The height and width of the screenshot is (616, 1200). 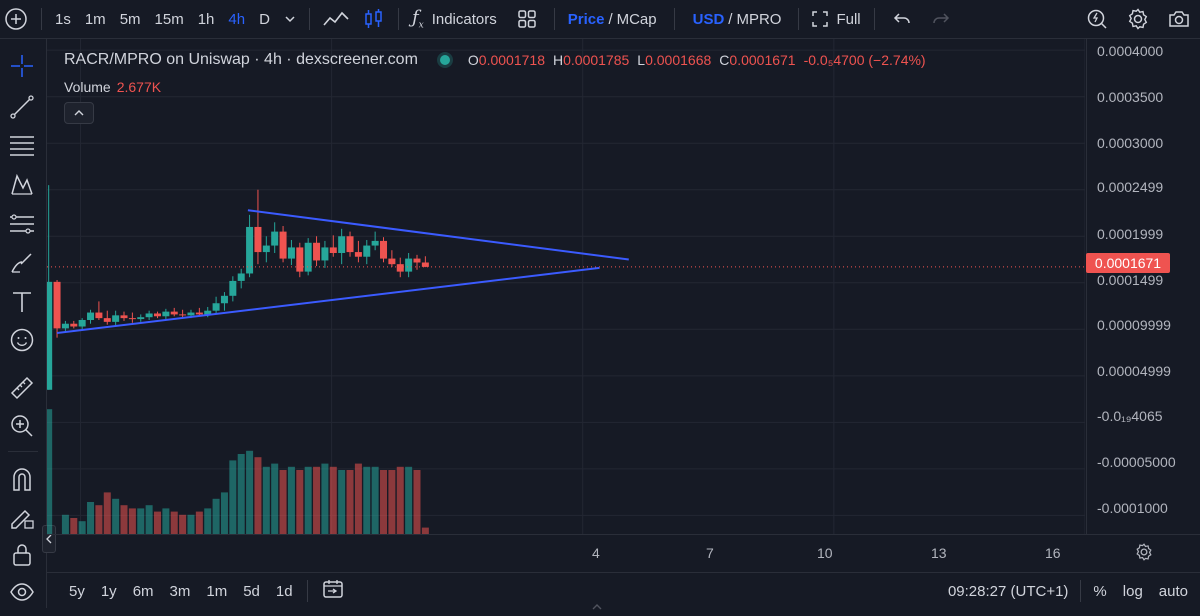 What do you see at coordinates (735, 19) in the screenshot?
I see `currency-toggle: USD / MPRO` at bounding box center [735, 19].